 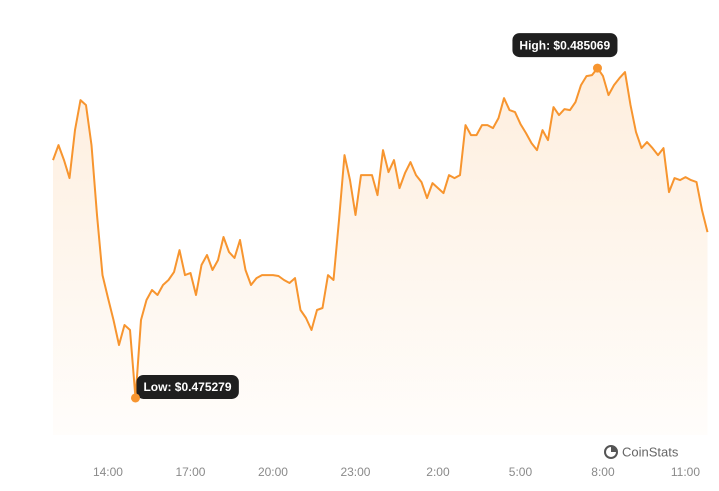 What do you see at coordinates (273, 472) in the screenshot?
I see `x-tick-label: 20:00` at bounding box center [273, 472].